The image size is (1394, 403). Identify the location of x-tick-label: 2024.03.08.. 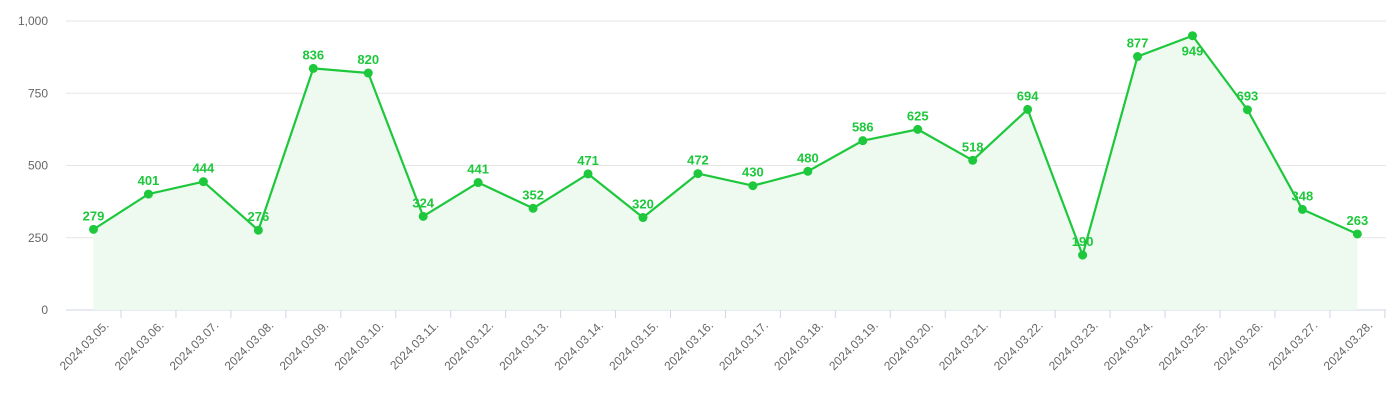
(249, 345).